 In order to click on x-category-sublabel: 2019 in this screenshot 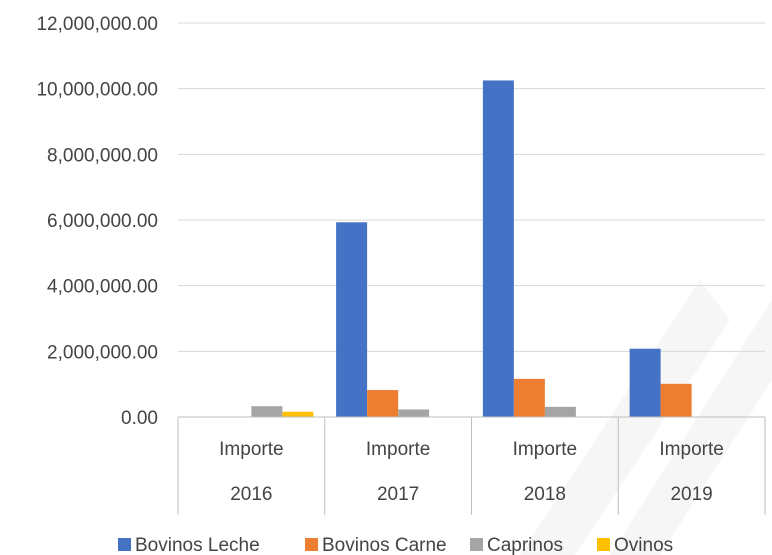, I will do `click(691, 494)`.